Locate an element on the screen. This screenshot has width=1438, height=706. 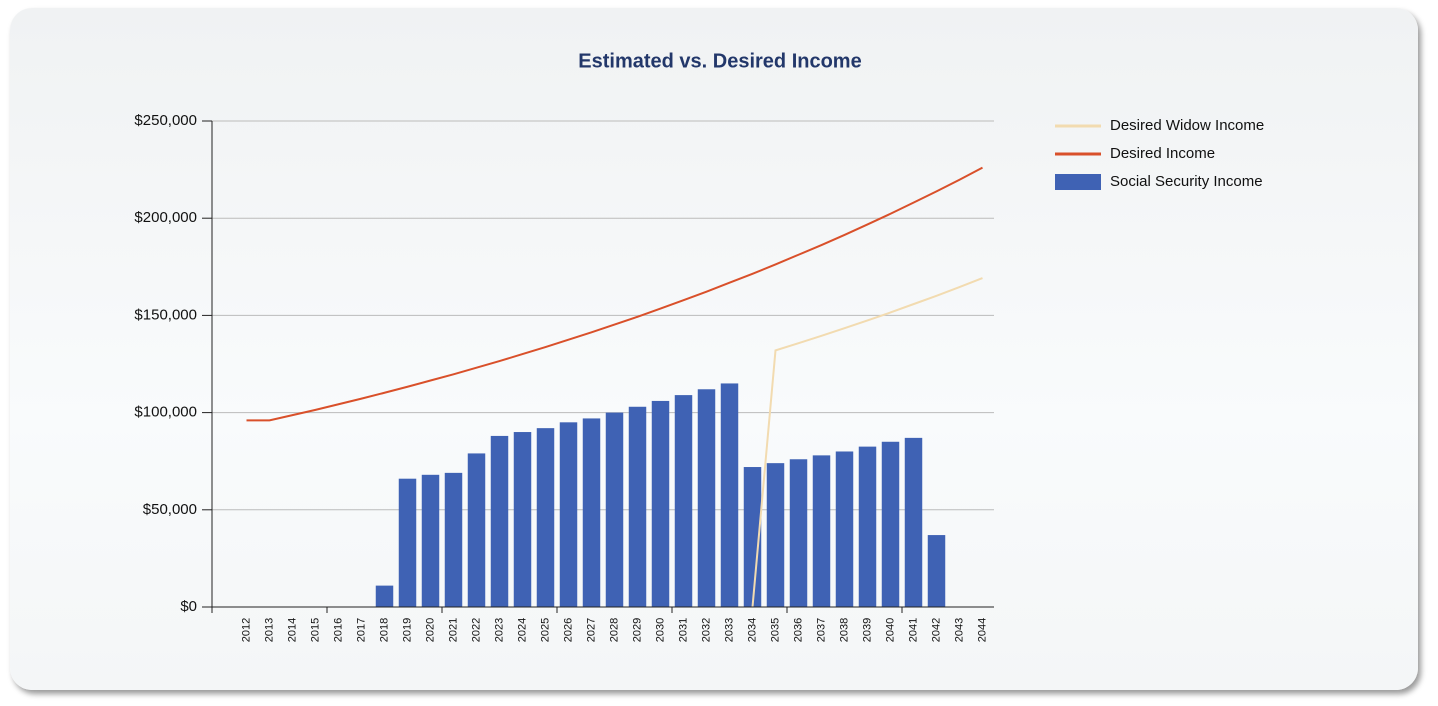
x-tick-label: 2037 is located at coordinates (821, 630).